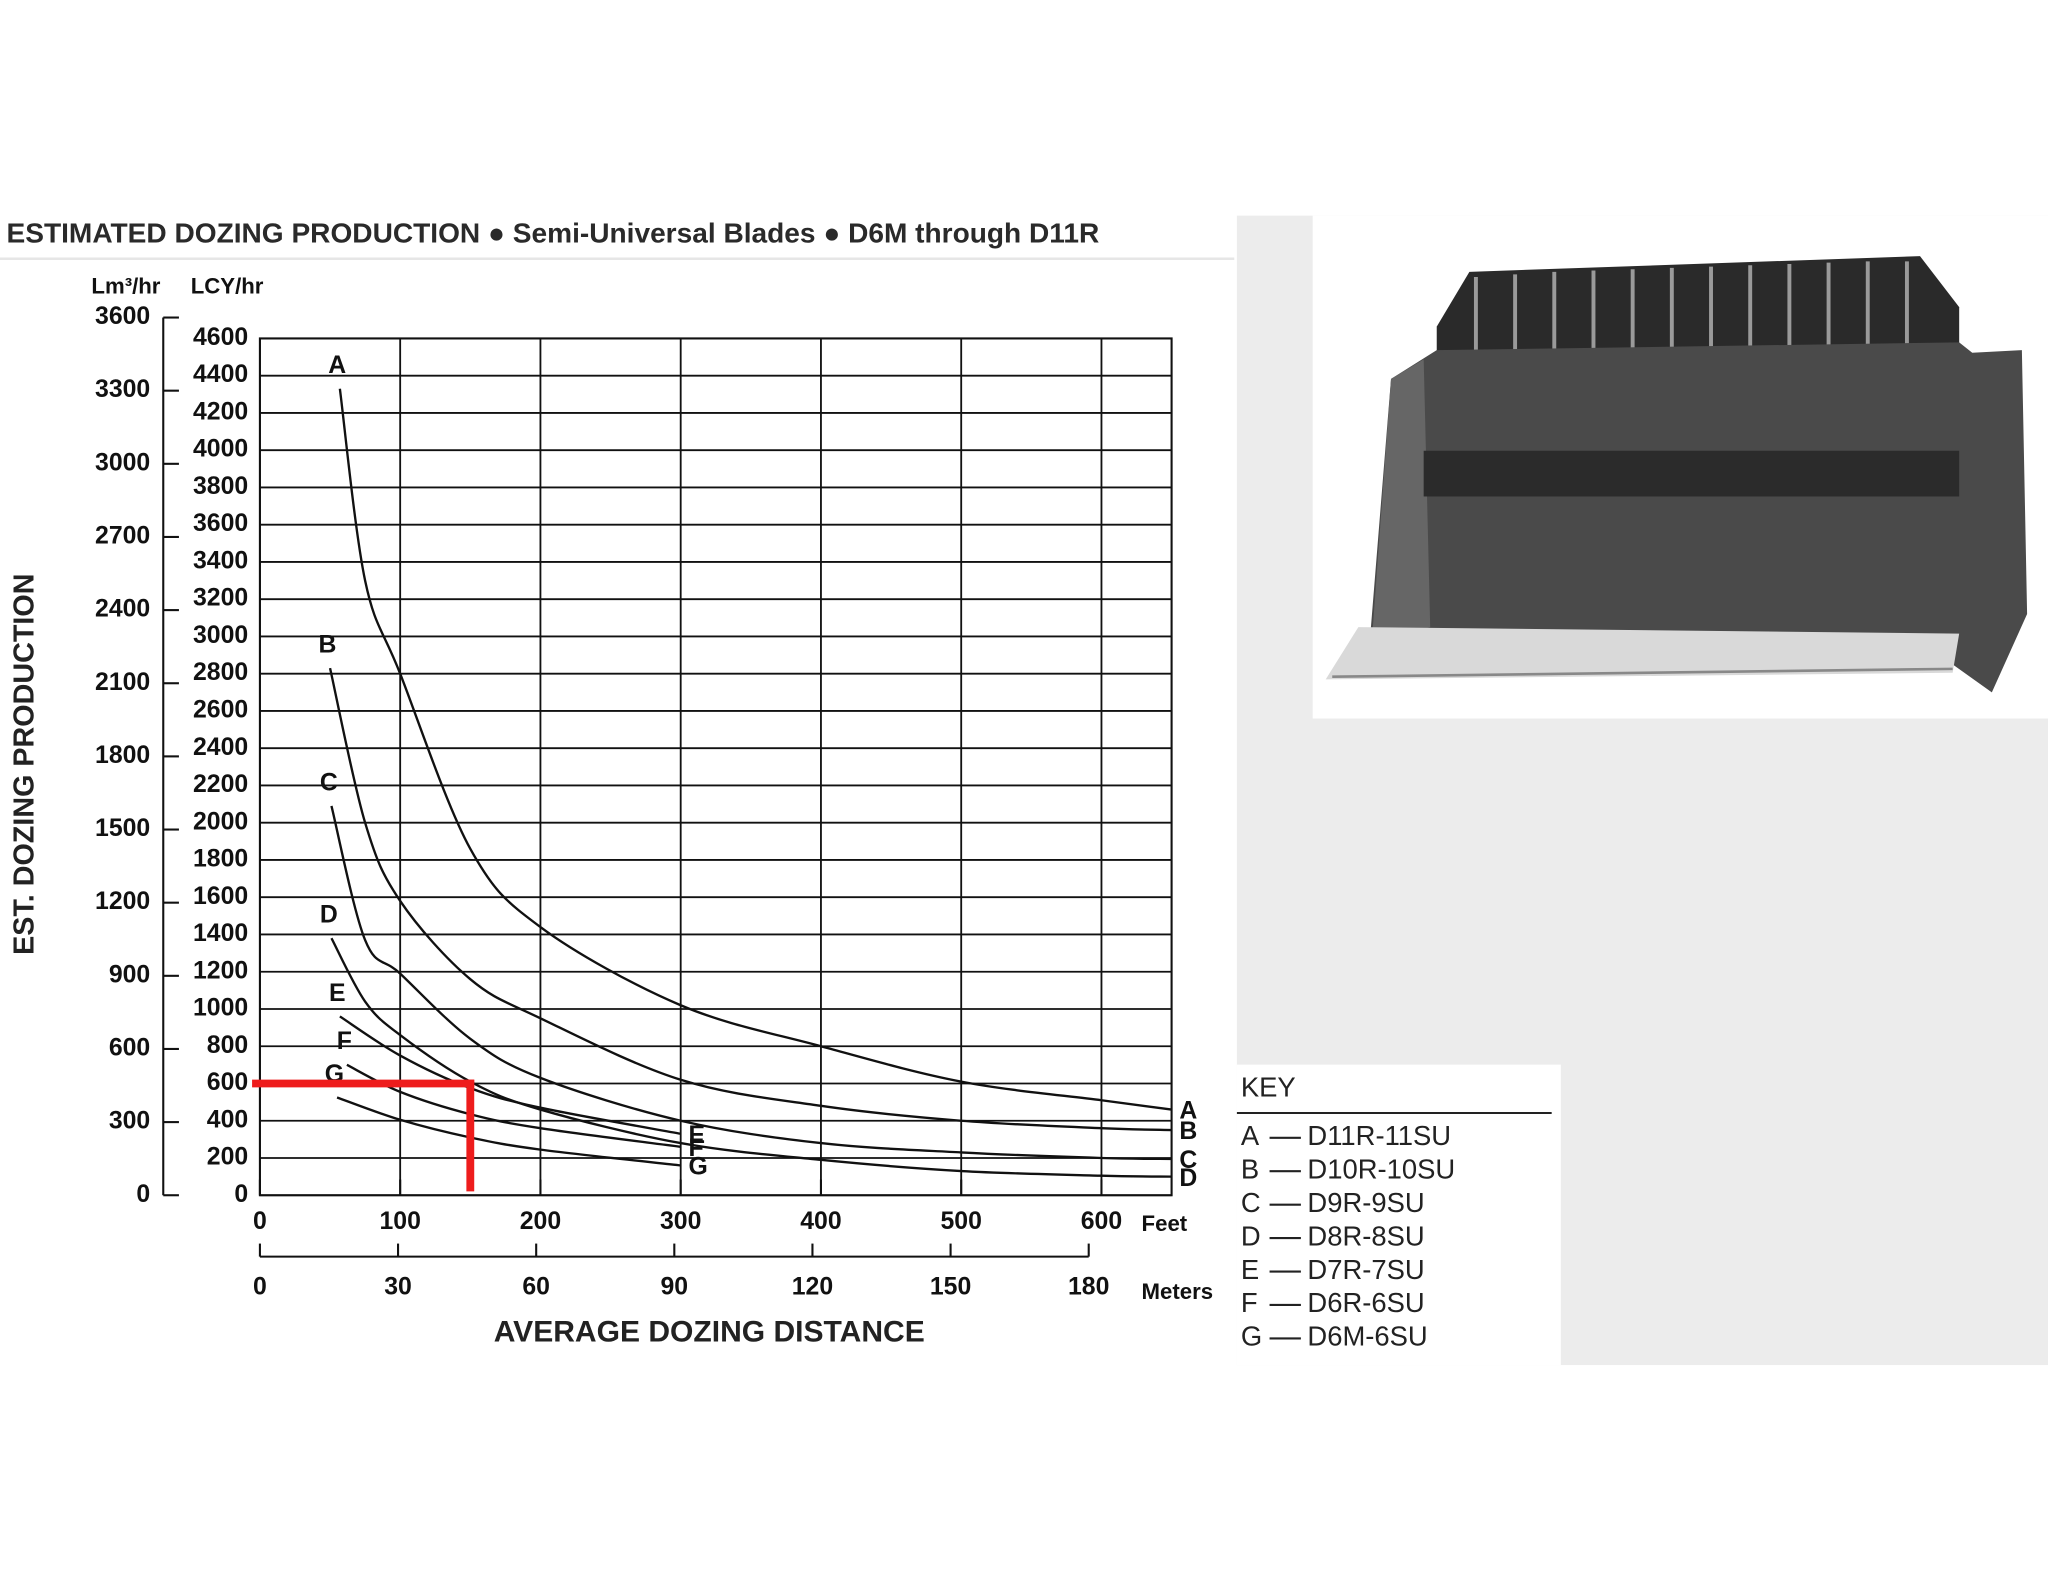 This screenshot has height=1582, width=2048. I want to click on y2-tick-label: 0, so click(143, 1194).